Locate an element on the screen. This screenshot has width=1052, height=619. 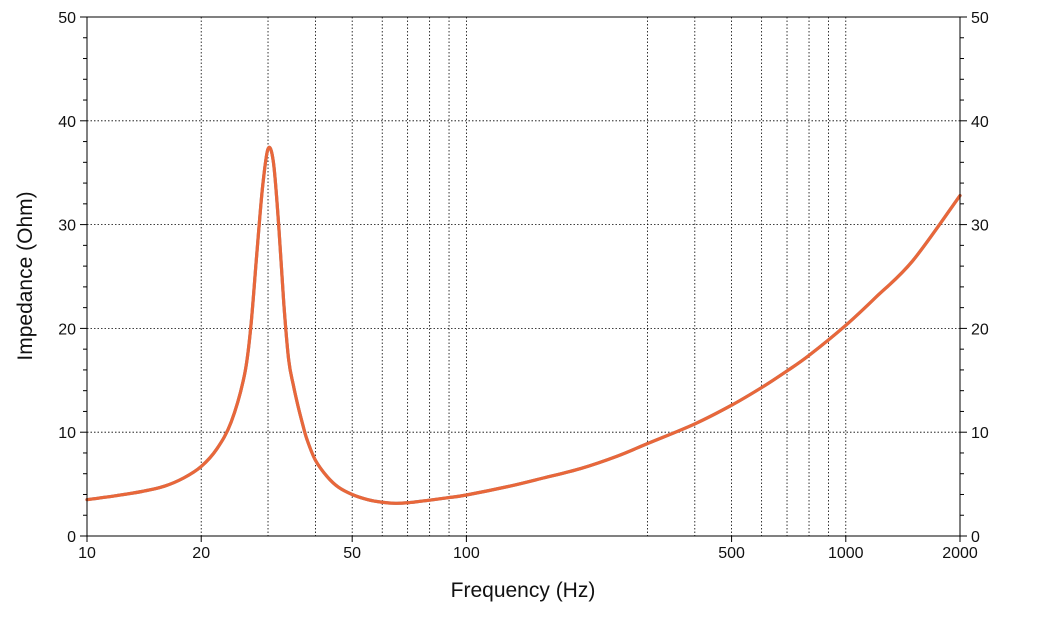
x-axis-title: Frequency (Hz) is located at coordinates (523, 590).